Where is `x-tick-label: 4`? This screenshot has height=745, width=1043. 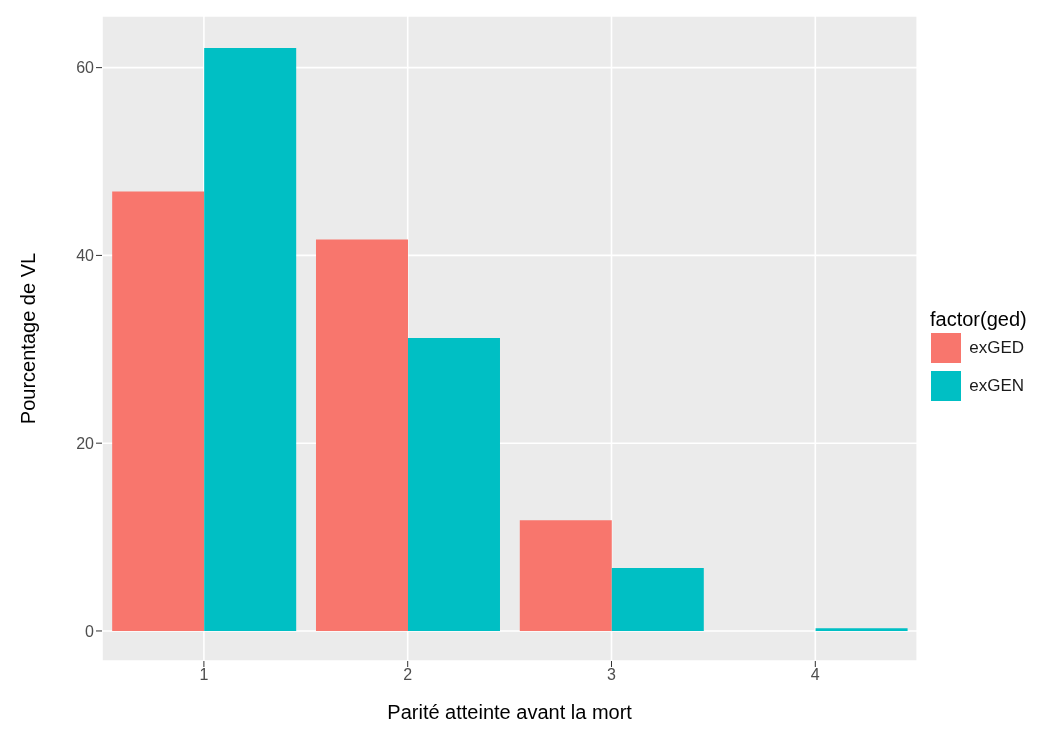 x-tick-label: 4 is located at coordinates (815, 675).